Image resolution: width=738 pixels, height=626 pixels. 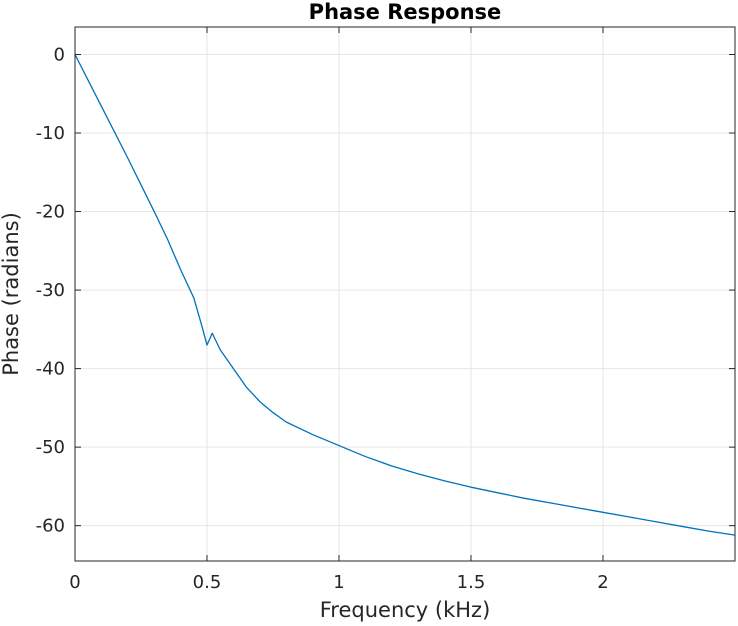 I want to click on y-tick-label: -50, so click(x=50, y=447).